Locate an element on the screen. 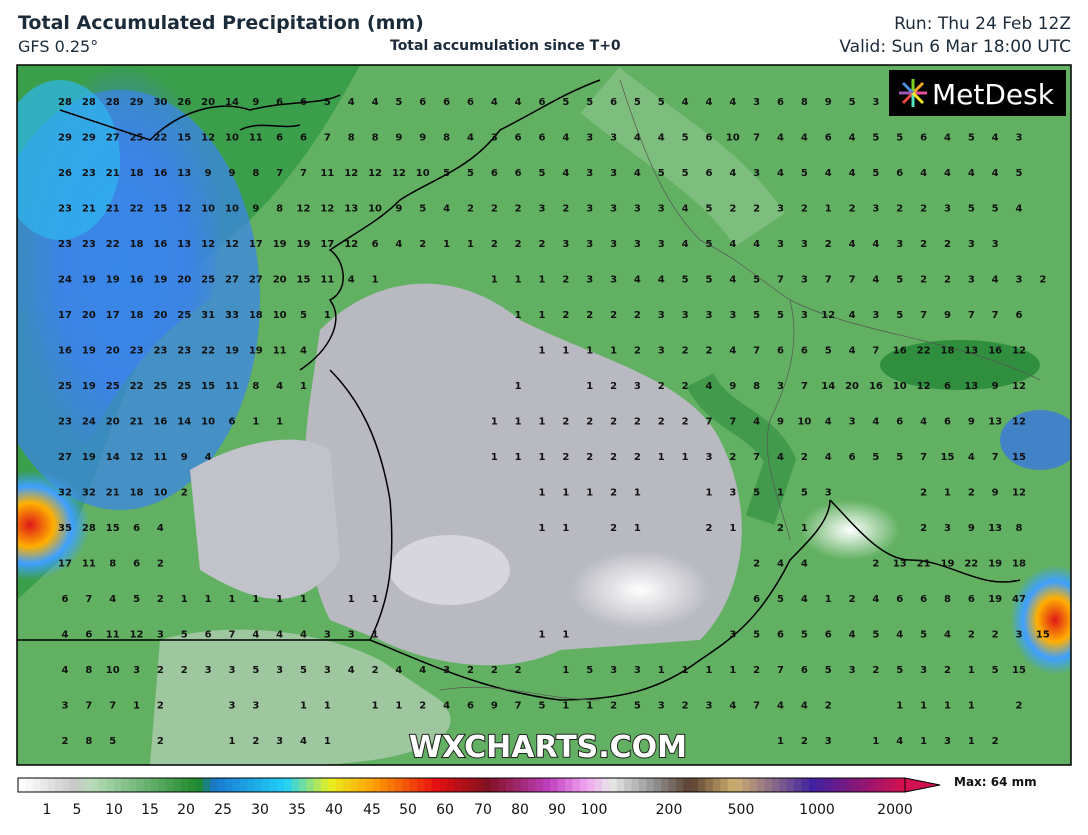 This screenshot has width=1088, height=835. grid-value: 9 is located at coordinates (780, 422).